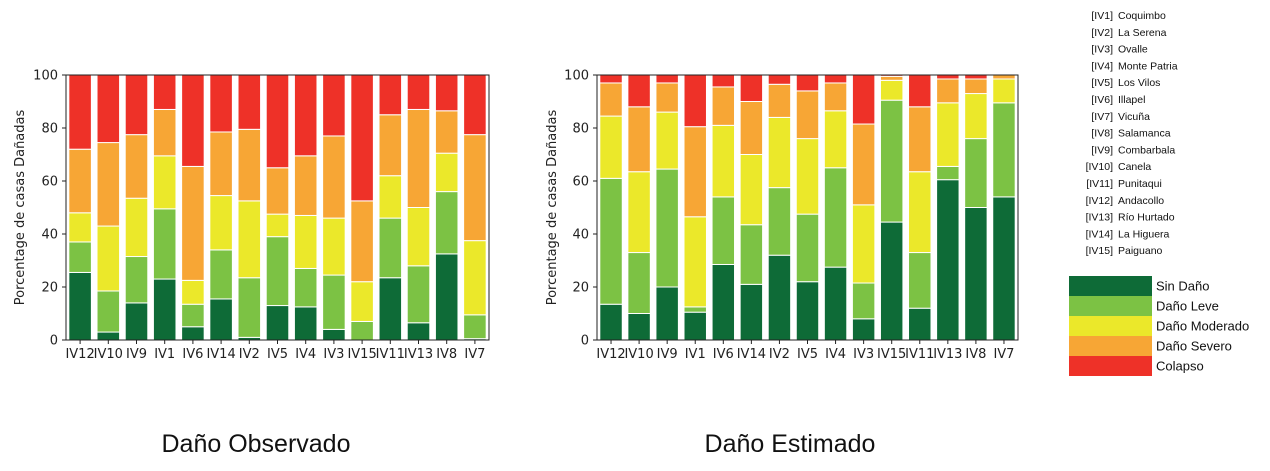  Describe the element at coordinates (49, 288) in the screenshot. I see `y-tick-label: 20` at that location.